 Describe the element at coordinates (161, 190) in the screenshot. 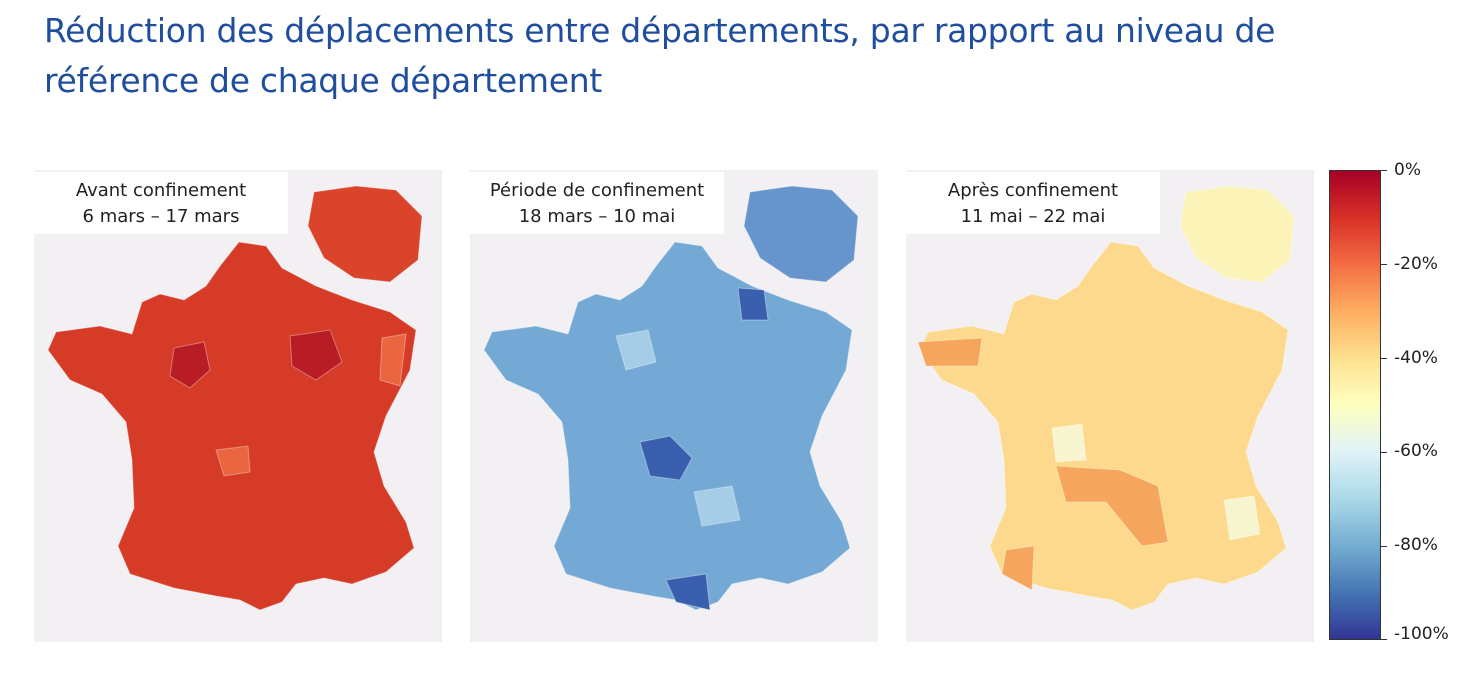

I see `period-name: Avant confinement` at that location.